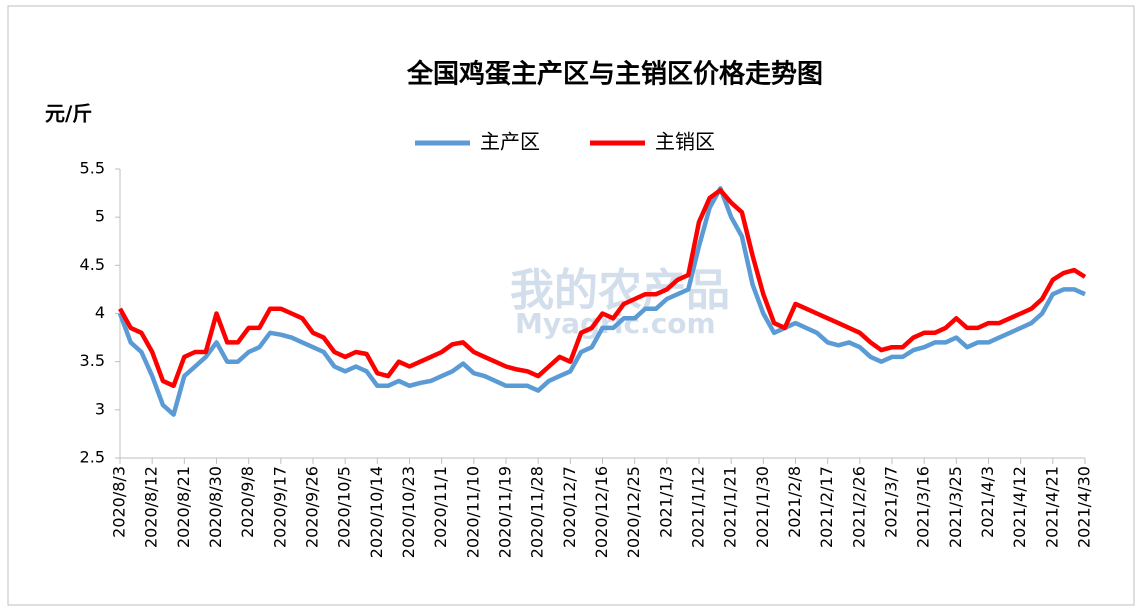 The image size is (1135, 606). Describe the element at coordinates (472, 512) in the screenshot. I see `x-tick-label: 2020/11/10` at that location.